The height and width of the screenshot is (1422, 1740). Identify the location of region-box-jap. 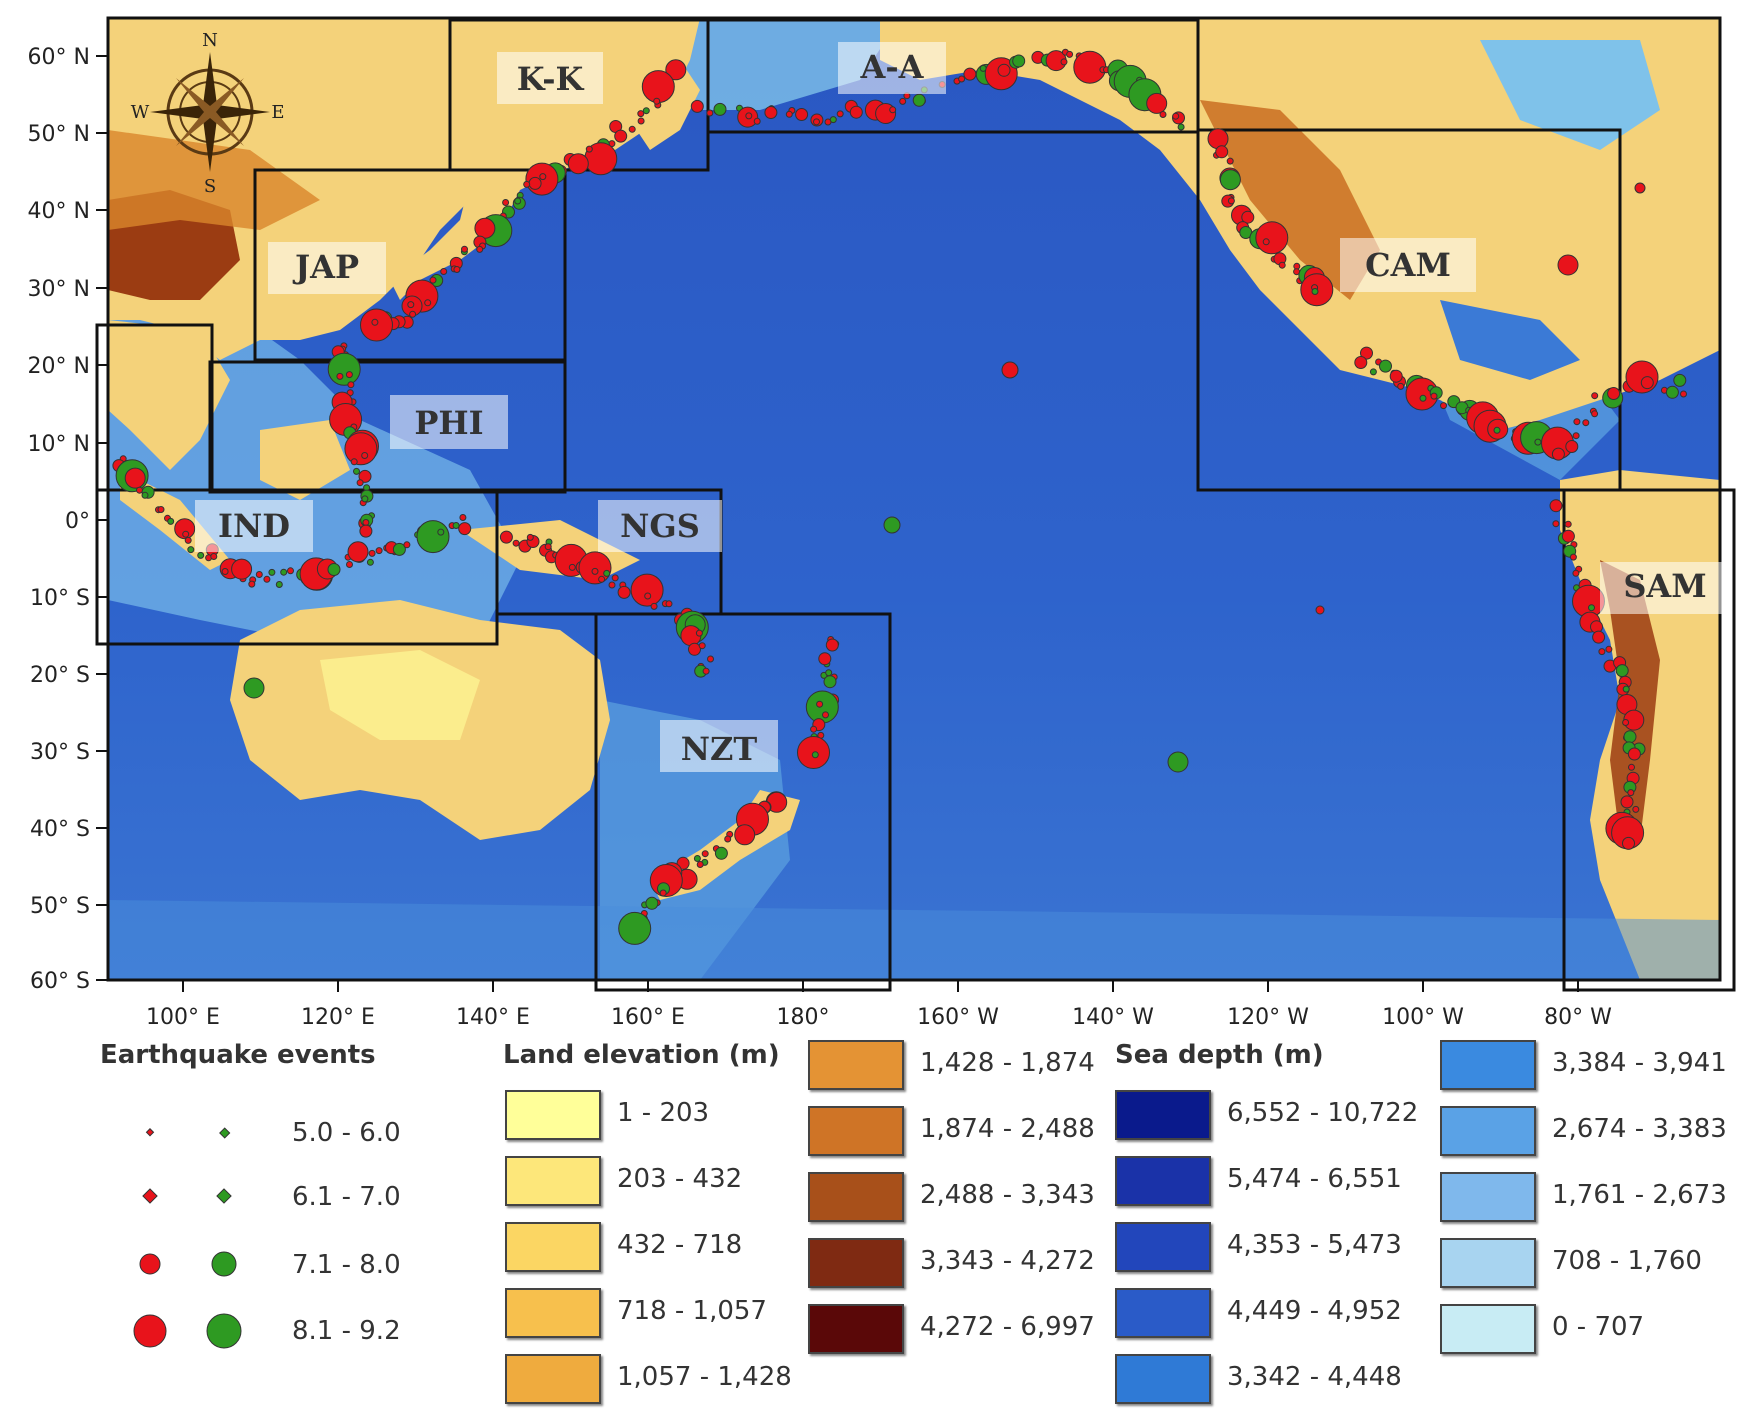
(410, 265).